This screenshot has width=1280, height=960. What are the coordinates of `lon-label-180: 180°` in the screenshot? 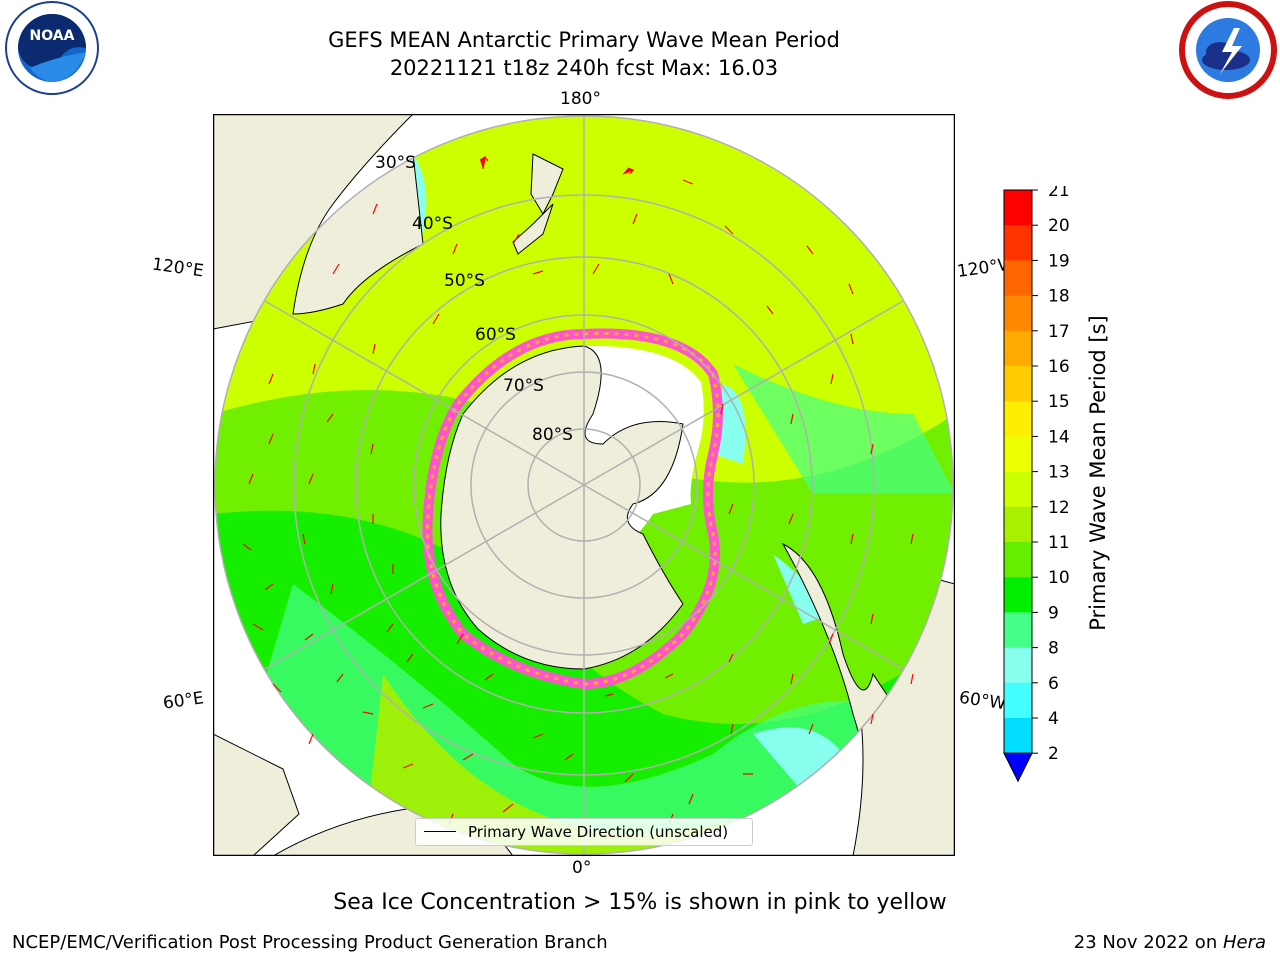 It's located at (580, 99).